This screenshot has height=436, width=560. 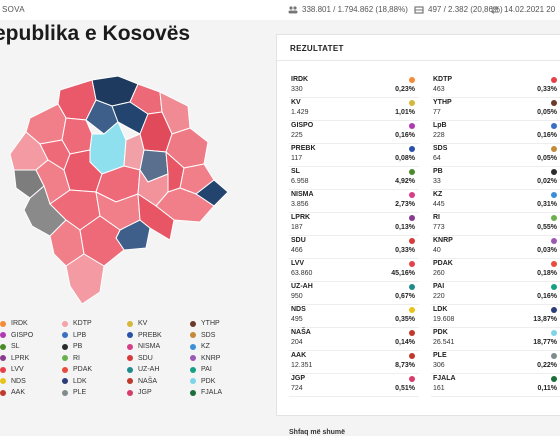 I want to click on party-name: PLE, so click(x=440, y=355).